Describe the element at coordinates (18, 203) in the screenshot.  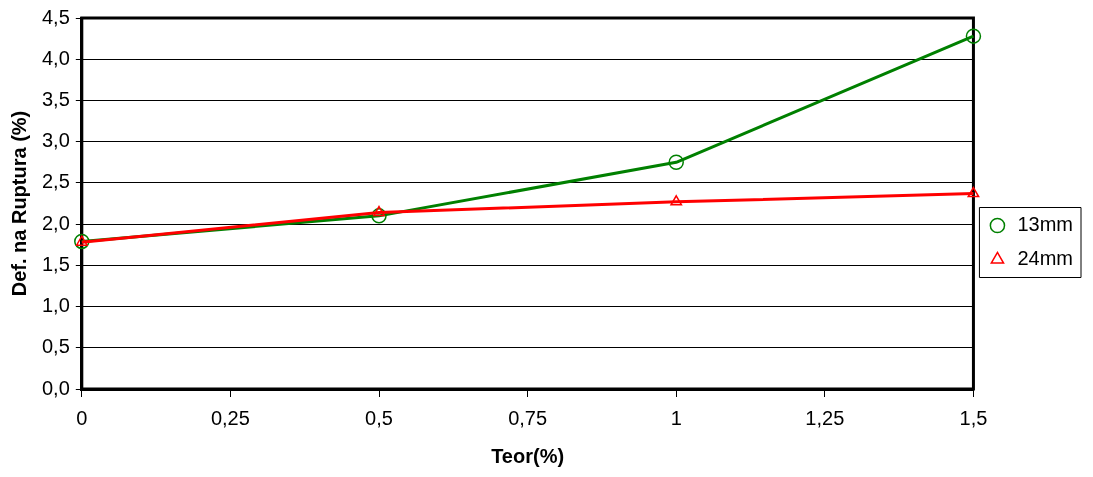
I see `y-axis-title: Def. na Ruptura (%)` at that location.